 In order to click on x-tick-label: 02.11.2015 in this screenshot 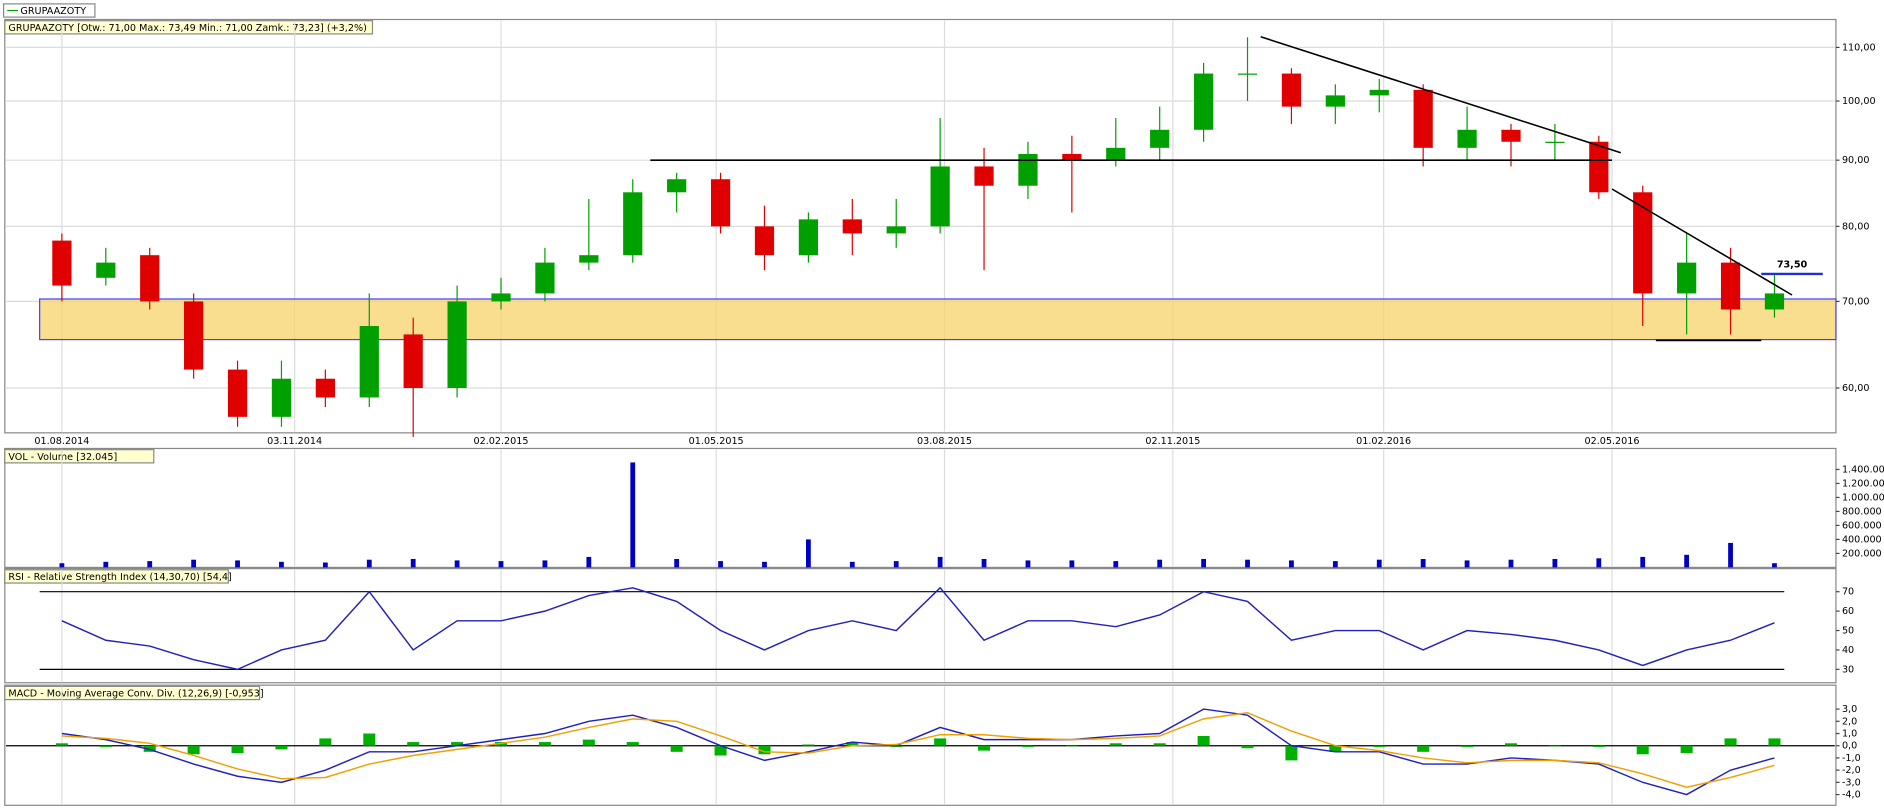, I will do `click(1172, 441)`.